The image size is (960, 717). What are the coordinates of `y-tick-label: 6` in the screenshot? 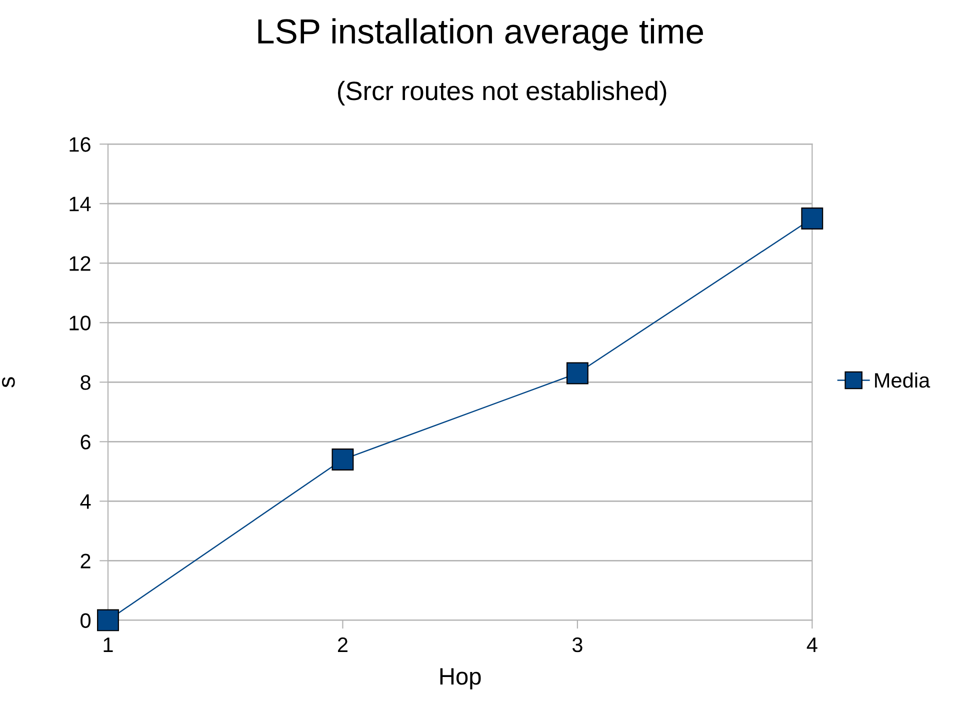 It's located at (85, 442).